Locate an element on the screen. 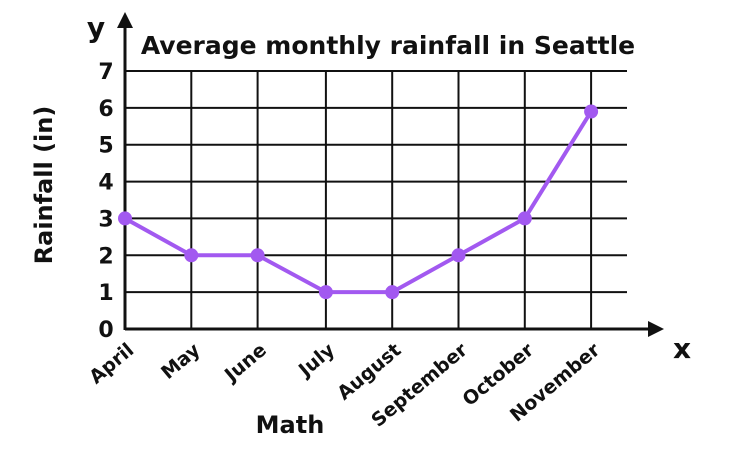 The image size is (750, 450). x-axis-letter: x is located at coordinates (682, 348).